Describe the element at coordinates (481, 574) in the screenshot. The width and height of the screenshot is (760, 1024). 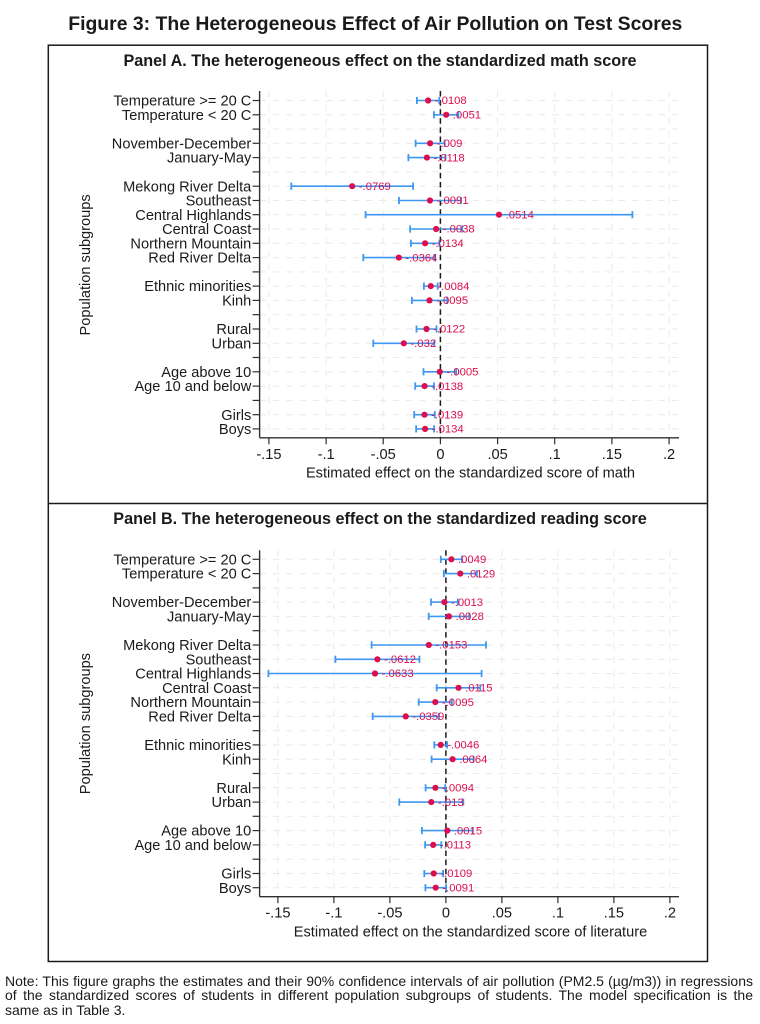
I see `svg-text: .0129` at that location.